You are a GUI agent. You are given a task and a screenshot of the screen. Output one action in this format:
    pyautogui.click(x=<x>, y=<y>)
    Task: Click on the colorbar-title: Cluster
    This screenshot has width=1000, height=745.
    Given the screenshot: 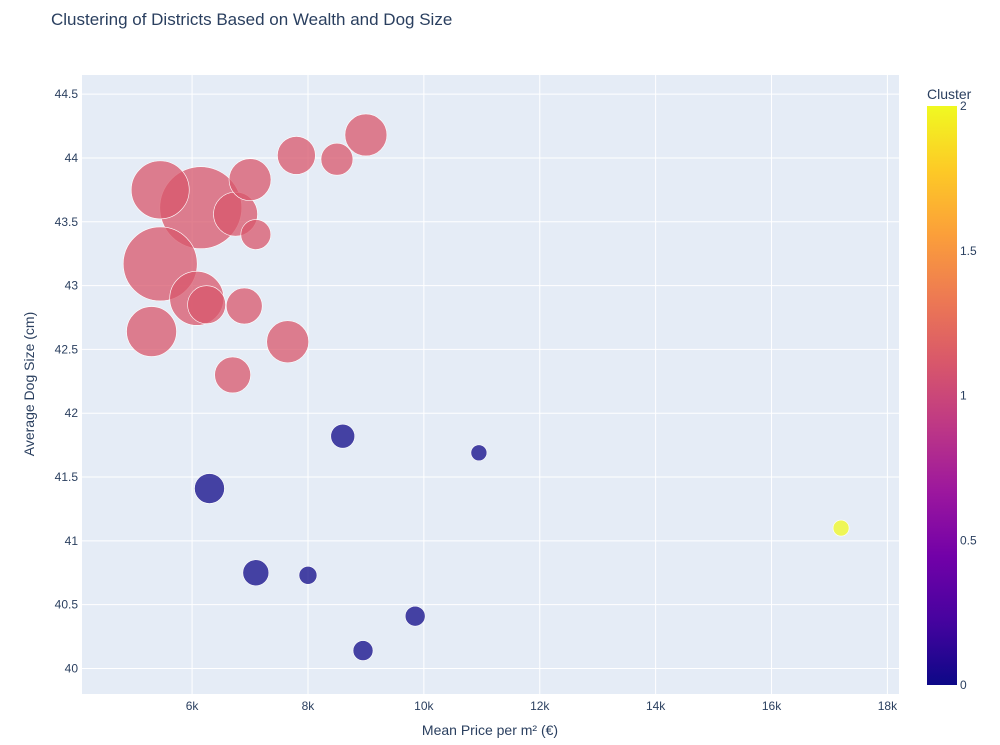 What is the action you would take?
    pyautogui.click(x=949, y=94)
    